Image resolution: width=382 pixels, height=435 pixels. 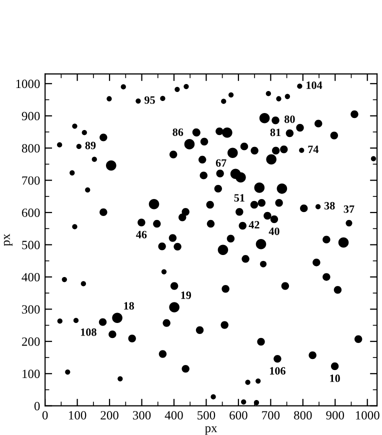 I want to click on x-tick-label: 100, so click(x=77, y=415).